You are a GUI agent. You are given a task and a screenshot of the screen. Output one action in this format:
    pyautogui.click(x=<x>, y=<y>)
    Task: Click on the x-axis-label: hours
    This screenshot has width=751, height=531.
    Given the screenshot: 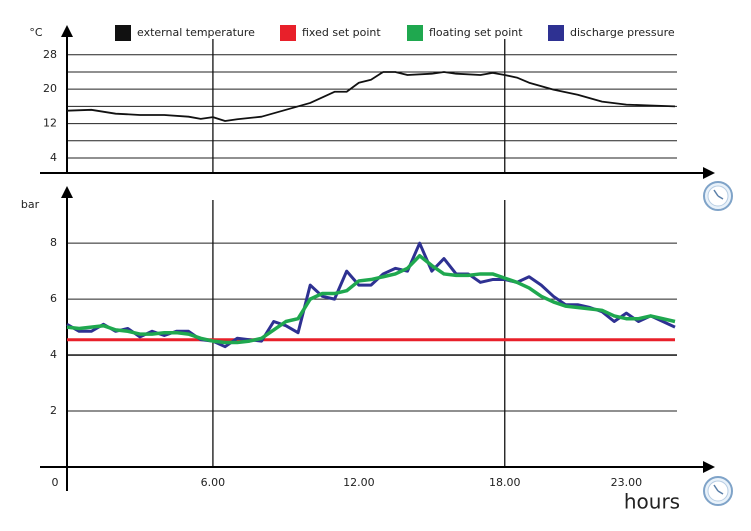 What is the action you would take?
    pyautogui.click(x=652, y=502)
    